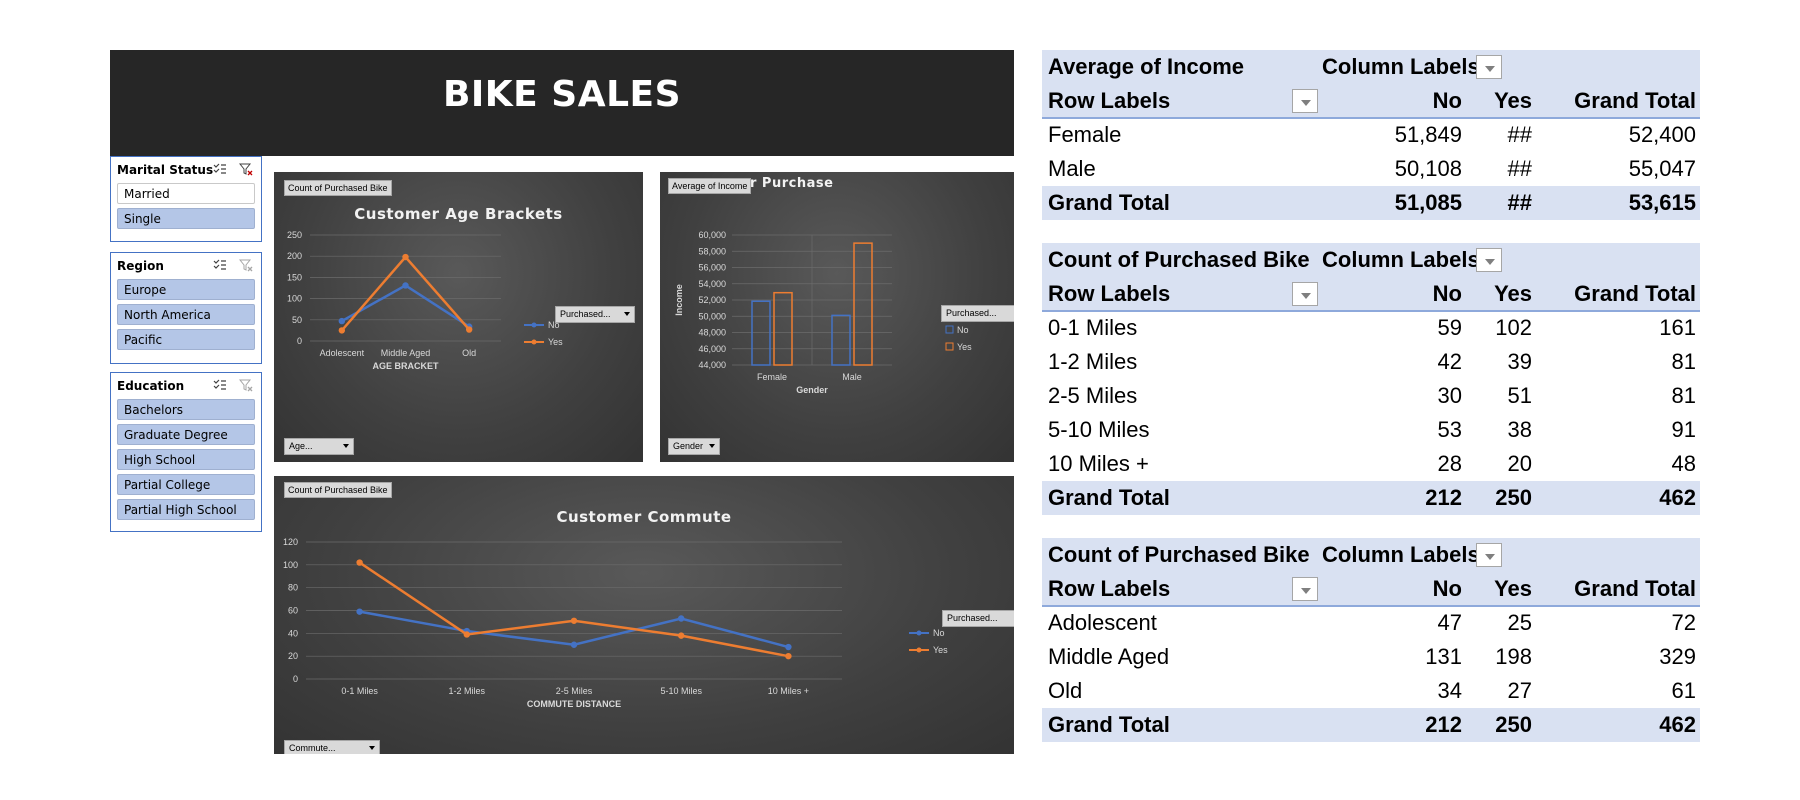  Describe the element at coordinates (342, 353) in the screenshot. I see `x-tick-label: Adolescent` at that location.